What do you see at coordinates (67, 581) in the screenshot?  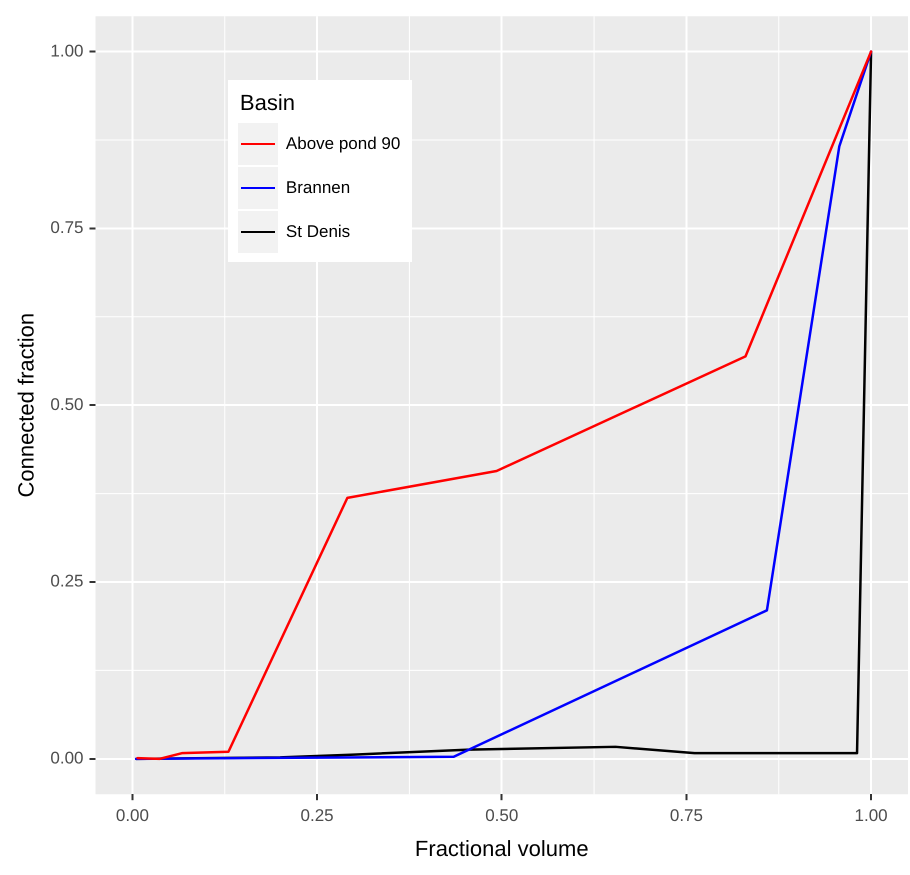 I see `y-tick-label: 0.25` at bounding box center [67, 581].